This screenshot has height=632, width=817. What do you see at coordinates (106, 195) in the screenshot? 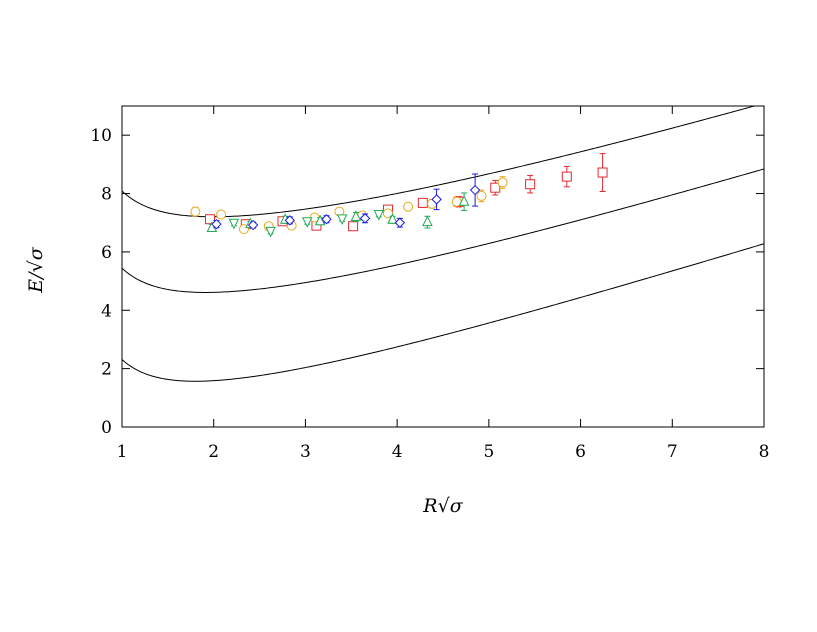
I see `y-tick-label: 8` at bounding box center [106, 195].